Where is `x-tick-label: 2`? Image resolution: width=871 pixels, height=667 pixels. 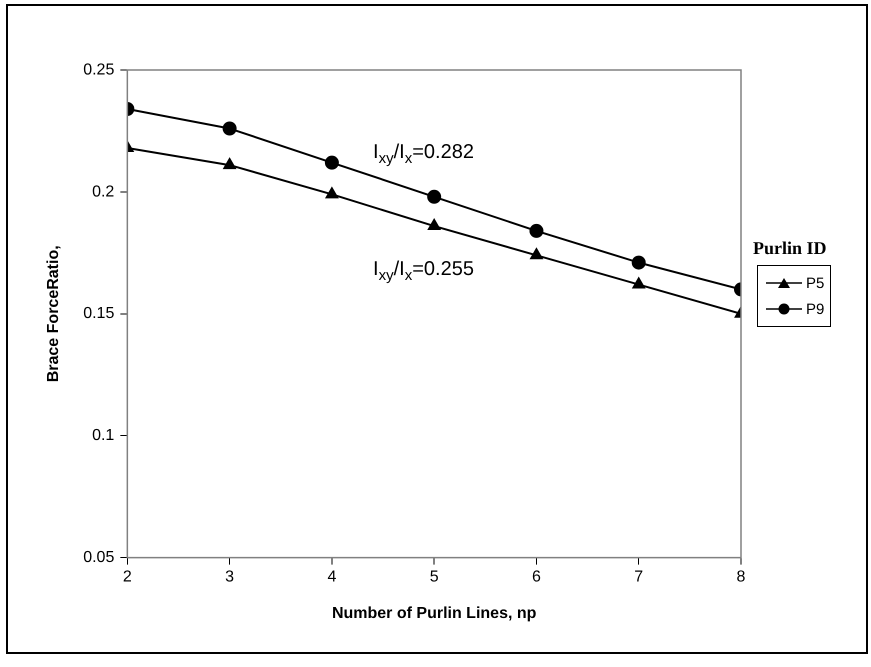
x-tick-label: 2 is located at coordinates (127, 577).